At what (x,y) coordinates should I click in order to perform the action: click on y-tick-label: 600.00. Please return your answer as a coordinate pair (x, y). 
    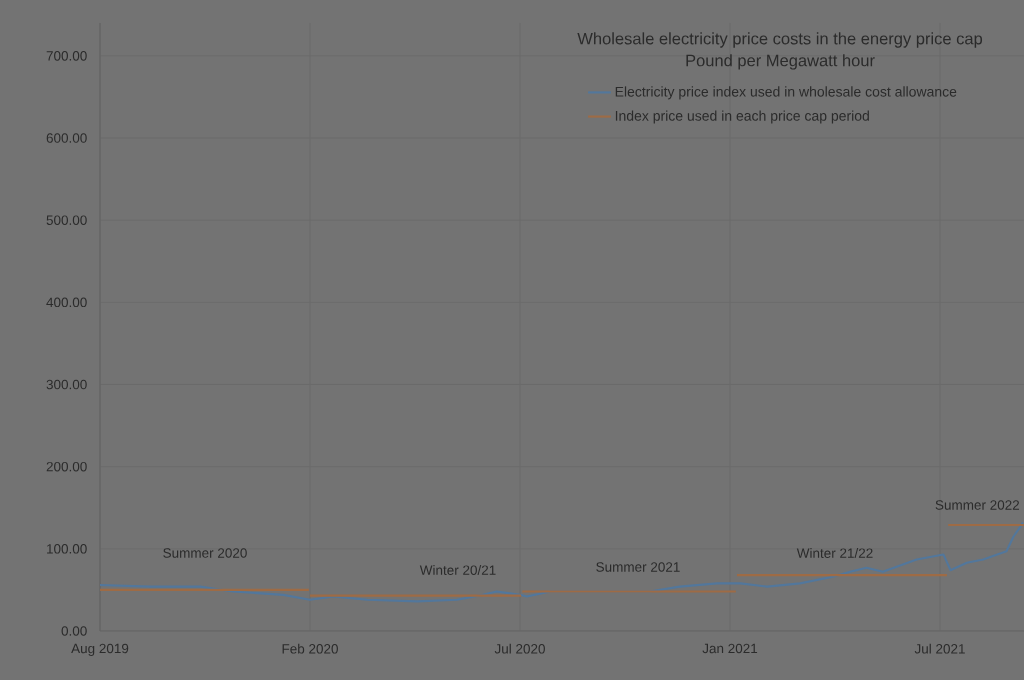
    Looking at the image, I should click on (66, 138).